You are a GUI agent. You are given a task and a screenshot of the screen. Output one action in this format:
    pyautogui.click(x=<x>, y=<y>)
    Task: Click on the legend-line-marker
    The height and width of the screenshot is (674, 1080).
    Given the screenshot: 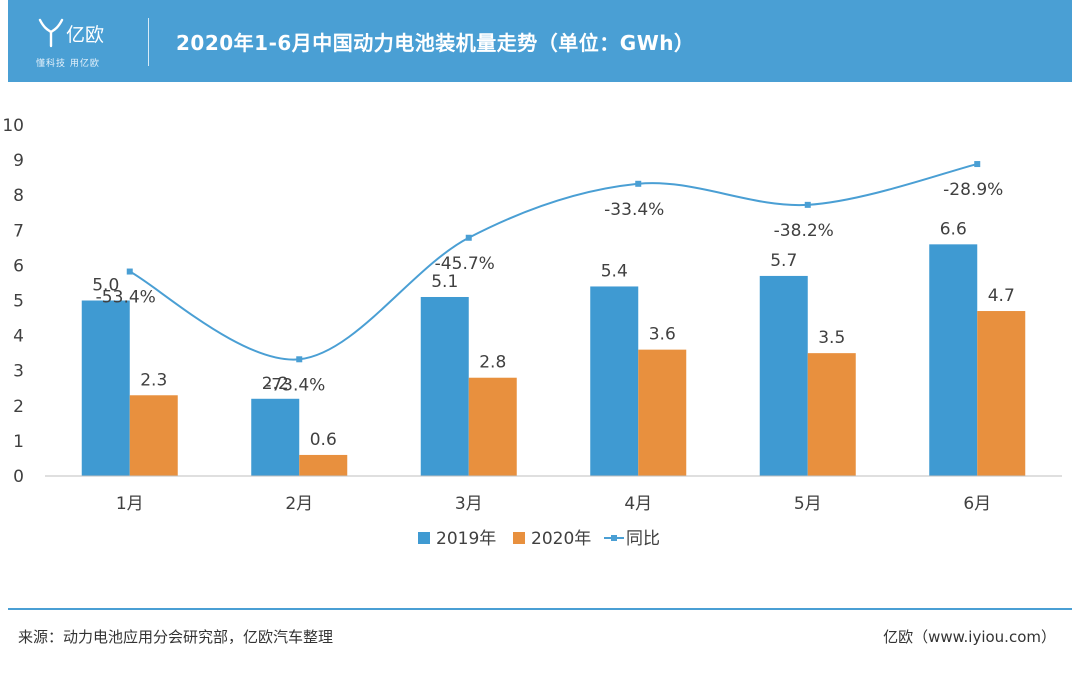 What is the action you would take?
    pyautogui.click(x=614, y=538)
    